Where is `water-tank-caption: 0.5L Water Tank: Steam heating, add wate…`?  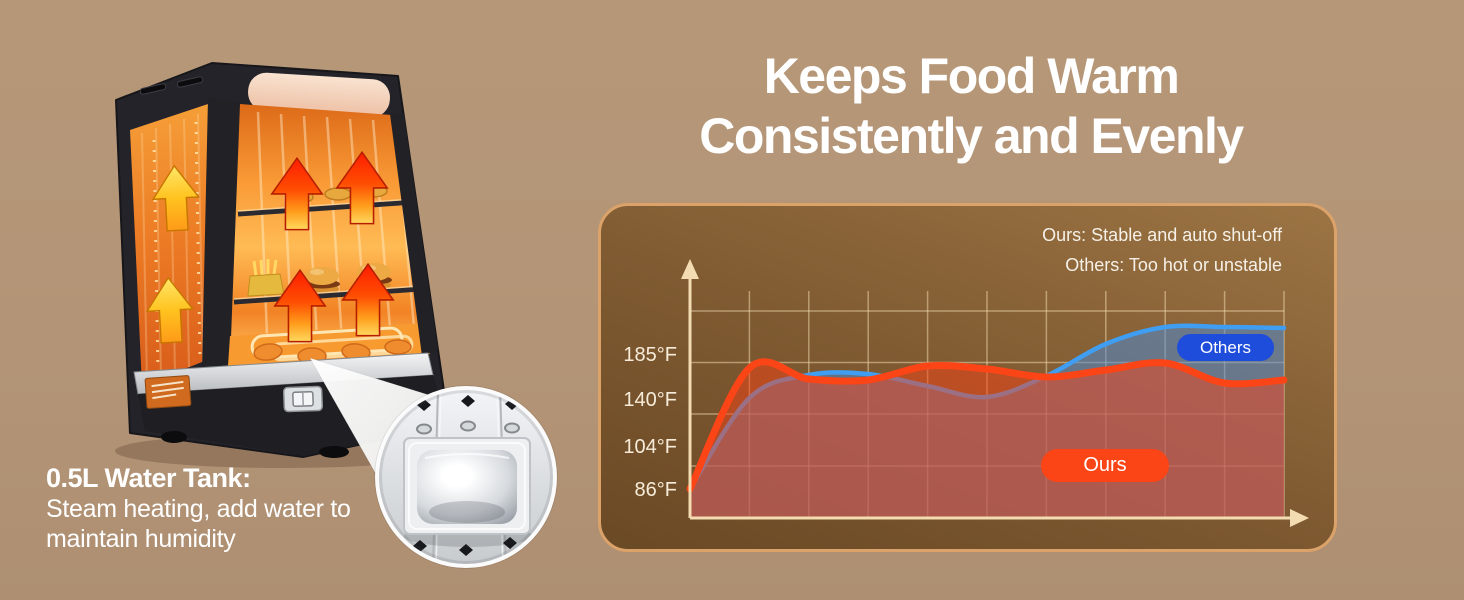
water-tank-caption: 0.5L Water Tank: Steam heating, add wate… is located at coordinates (218, 508).